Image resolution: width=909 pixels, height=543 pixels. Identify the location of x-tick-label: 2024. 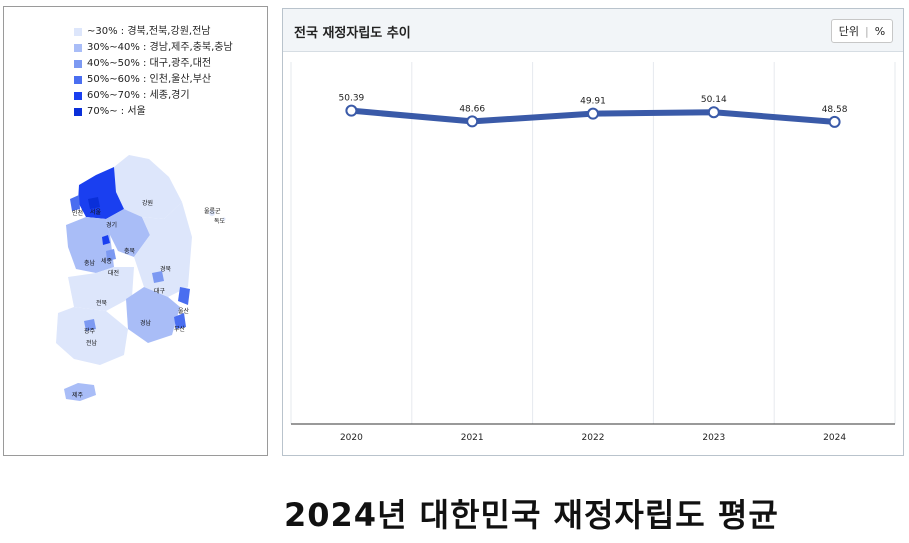
(834, 438).